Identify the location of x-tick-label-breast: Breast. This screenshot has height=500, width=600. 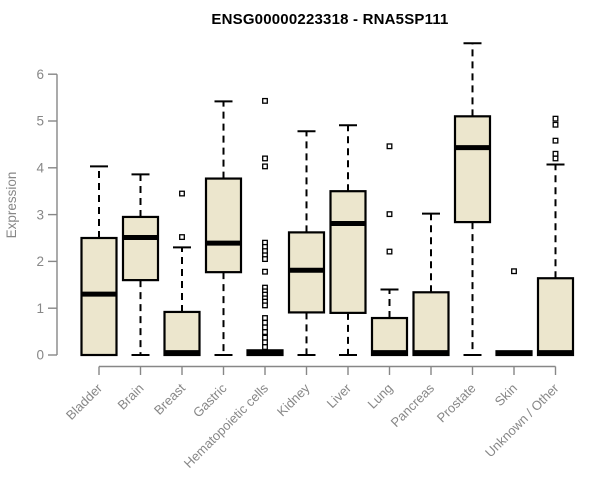
(169, 398).